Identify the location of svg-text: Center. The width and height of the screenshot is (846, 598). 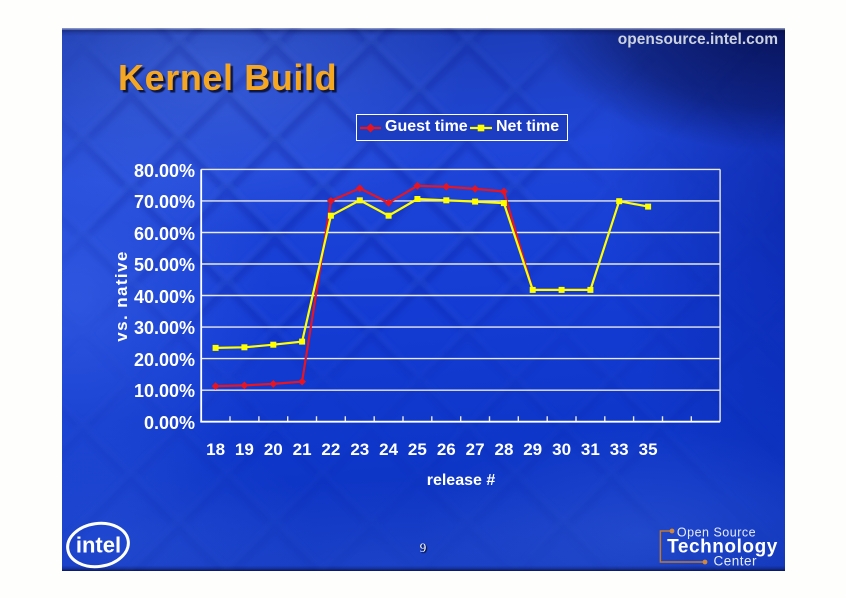
(736, 561).